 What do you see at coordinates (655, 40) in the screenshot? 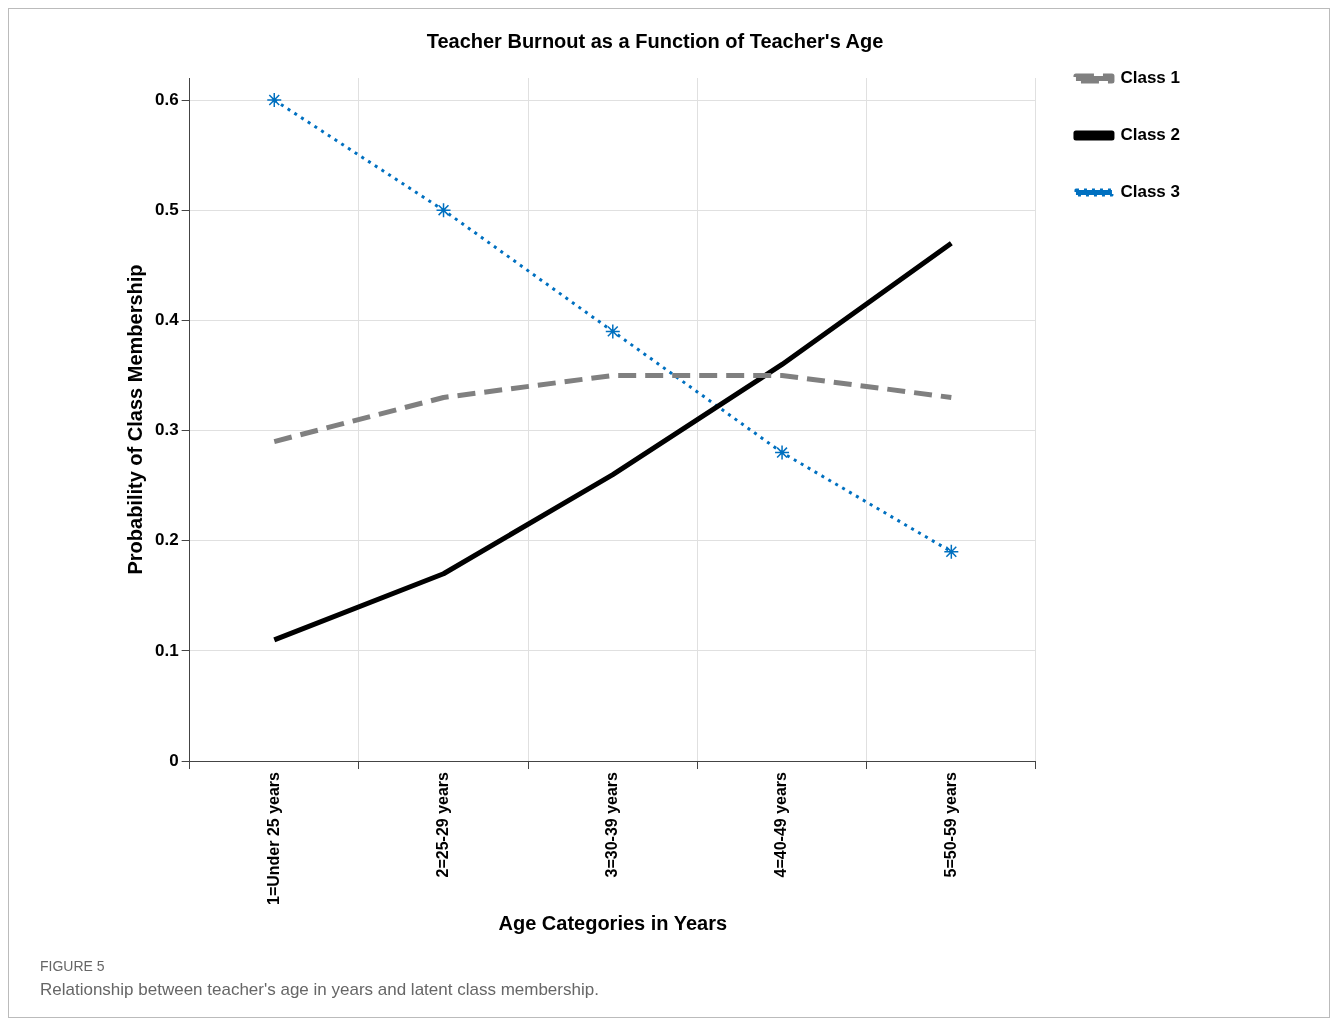
I see `chart-title: Teacher Burnout as a Function of Teacher's Age` at bounding box center [655, 40].